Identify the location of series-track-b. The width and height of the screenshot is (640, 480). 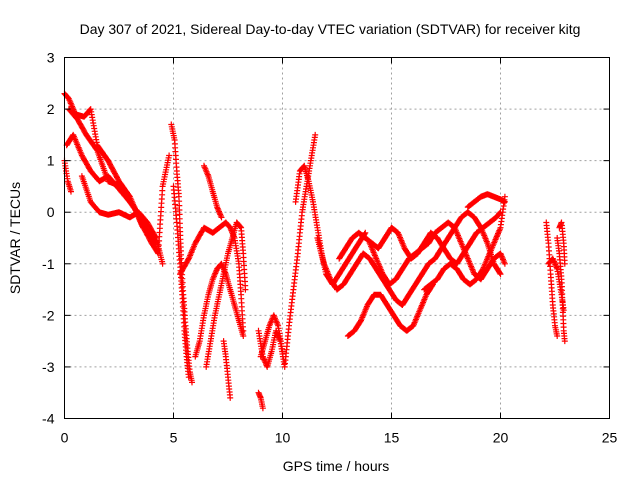
(67, 176).